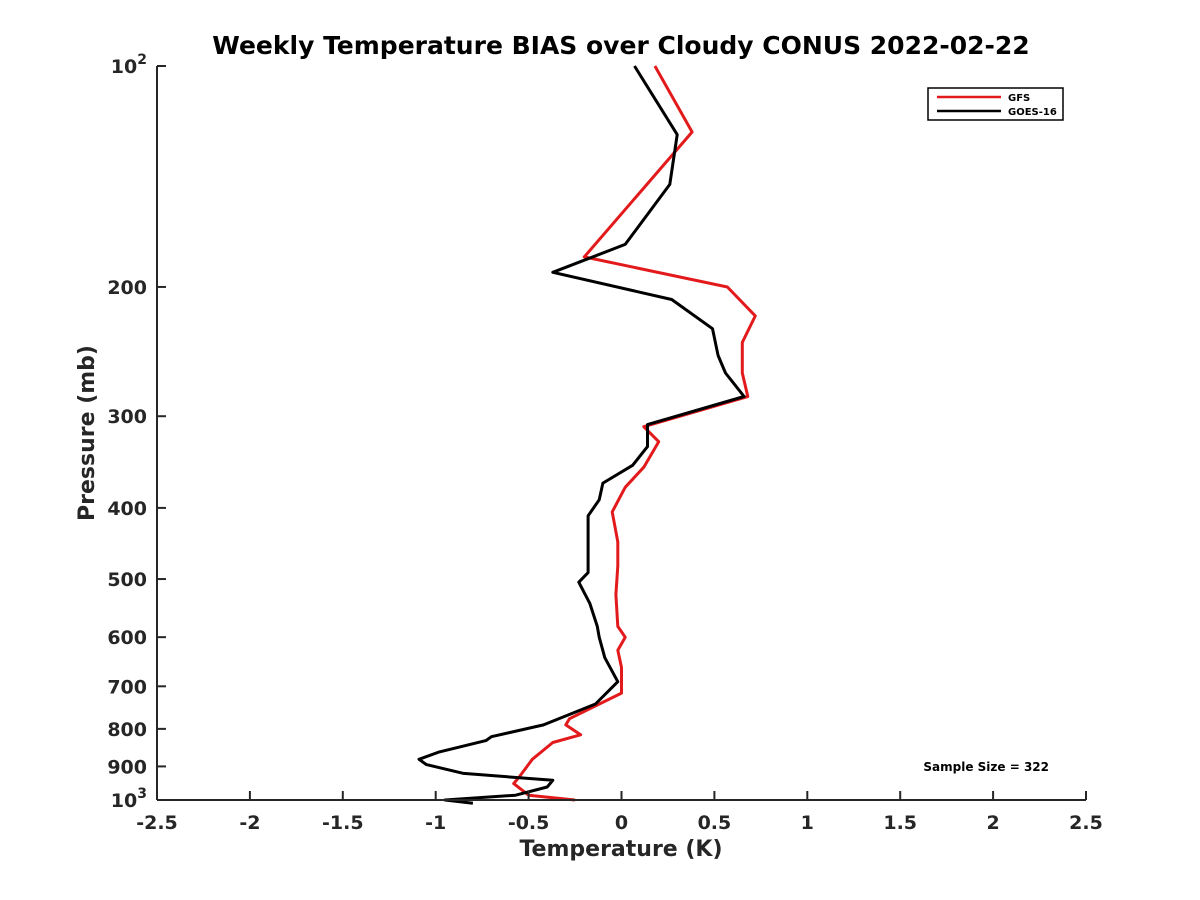  I want to click on y-tick-label: 200, so click(127, 288).